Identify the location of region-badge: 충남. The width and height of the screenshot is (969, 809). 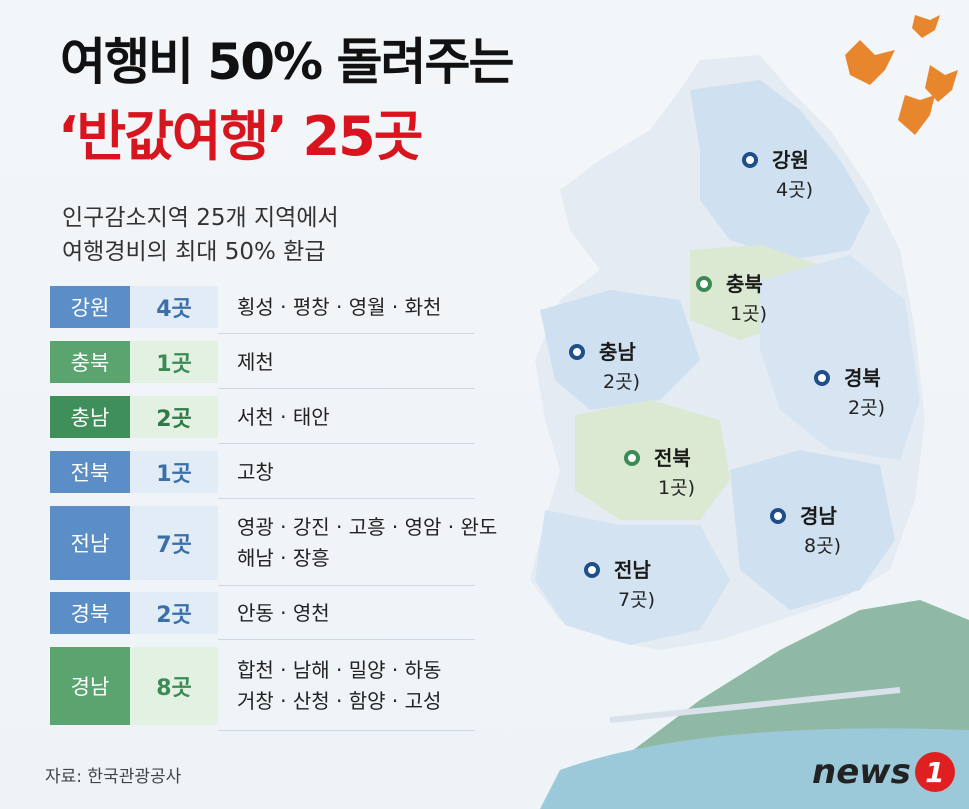
(90, 417).